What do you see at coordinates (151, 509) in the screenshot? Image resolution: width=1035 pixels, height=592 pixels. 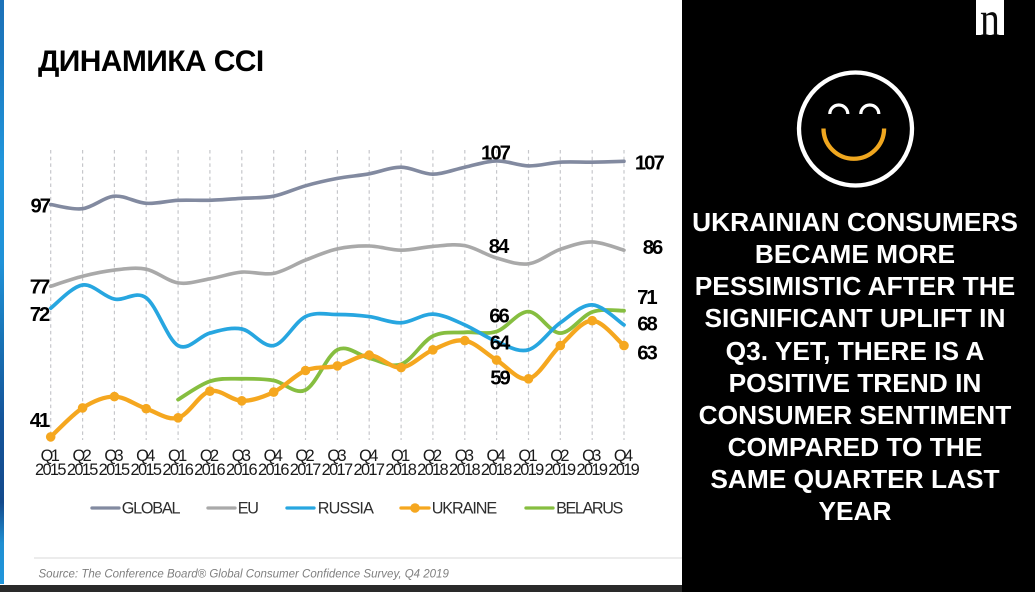 I see `svg-text: GLOBAL` at bounding box center [151, 509].